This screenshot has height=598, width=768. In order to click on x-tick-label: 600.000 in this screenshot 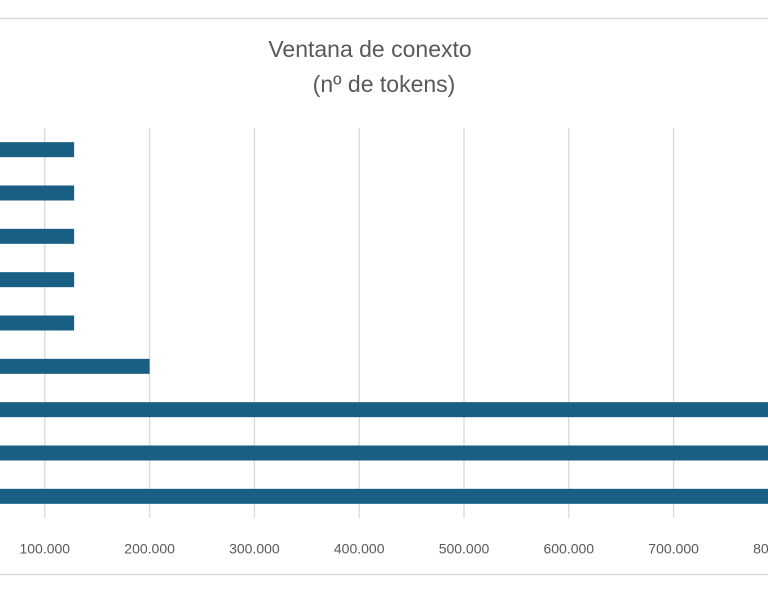, I will do `click(568, 549)`.